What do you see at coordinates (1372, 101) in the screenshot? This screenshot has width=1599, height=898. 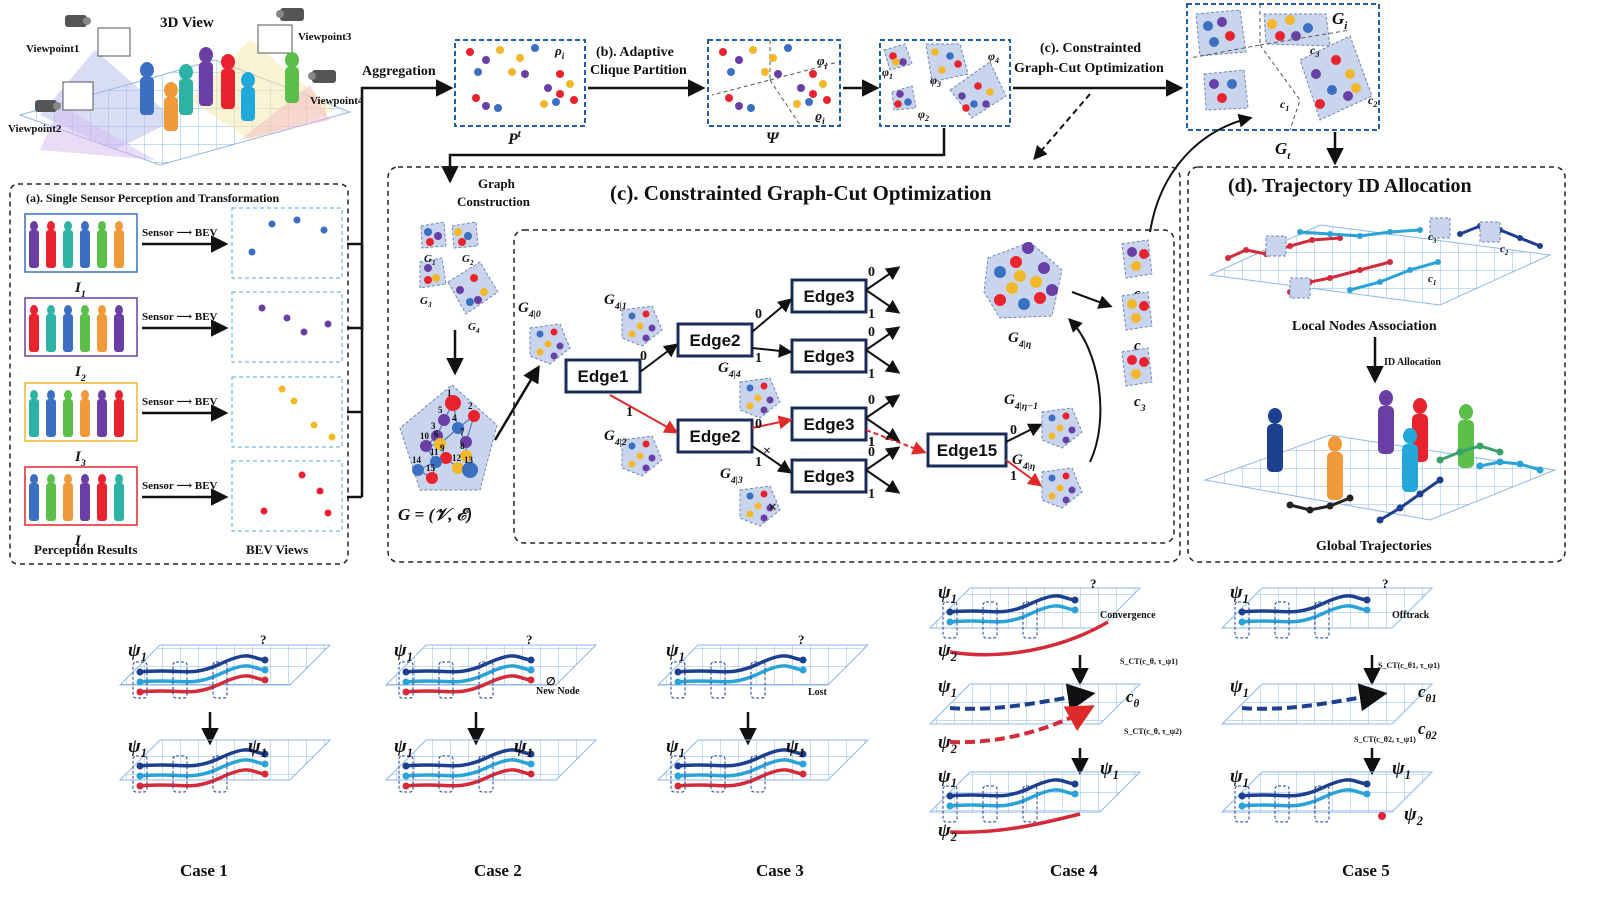 I see `gt-c2-label: c2` at bounding box center [1372, 101].